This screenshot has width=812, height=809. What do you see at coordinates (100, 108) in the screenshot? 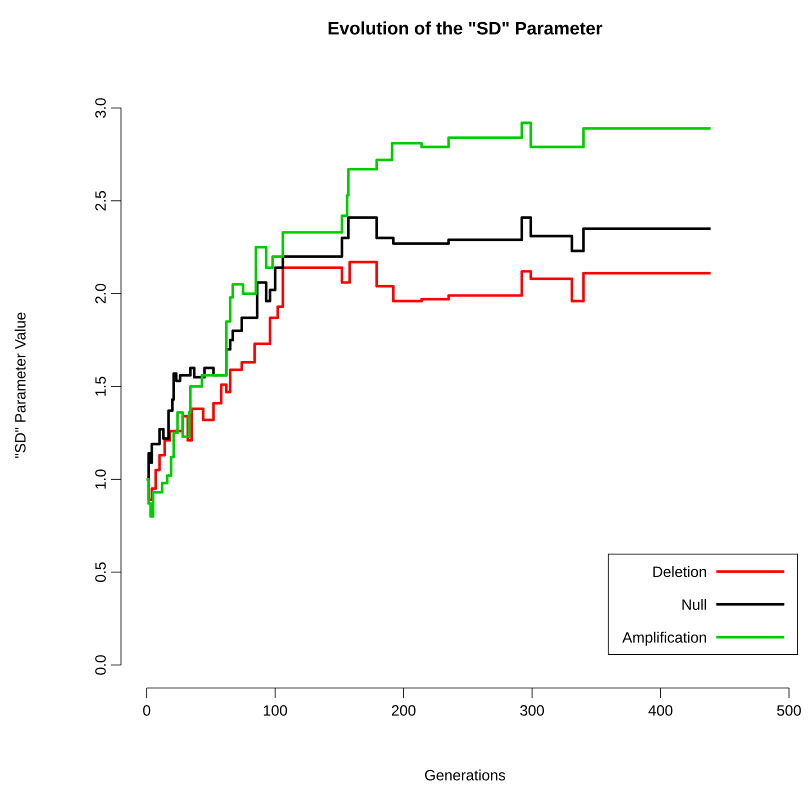
I see `y-tick-label: 3.0` at bounding box center [100, 108].